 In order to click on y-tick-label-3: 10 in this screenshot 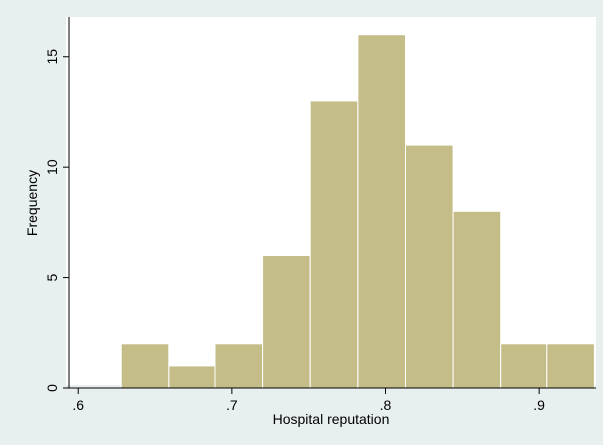, I will do `click(52, 167)`.